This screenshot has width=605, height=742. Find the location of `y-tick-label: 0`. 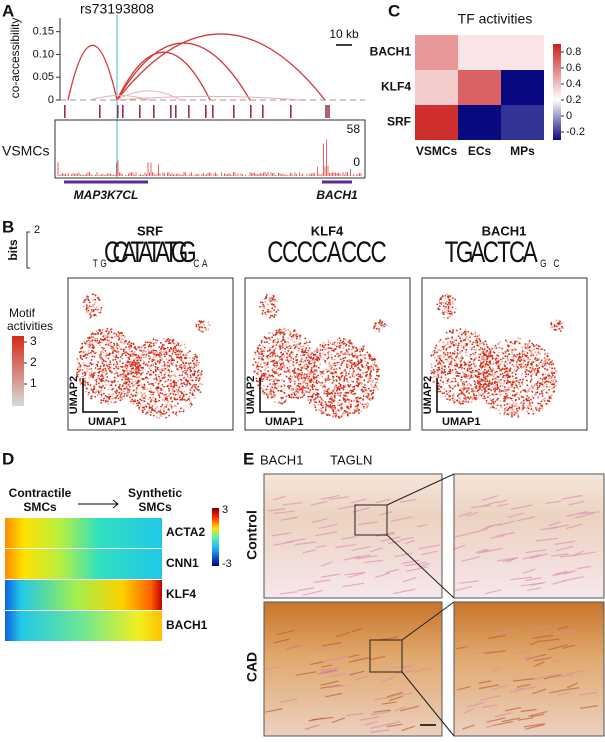

y-tick-label: 0 is located at coordinates (51, 100).